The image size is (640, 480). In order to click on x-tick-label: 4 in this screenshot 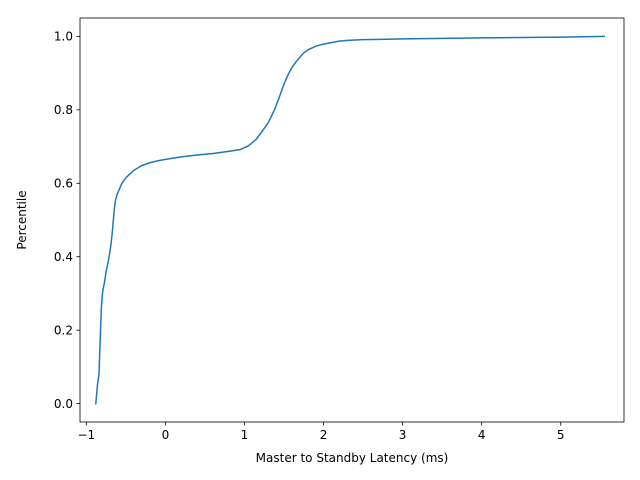, I will do `click(482, 435)`.